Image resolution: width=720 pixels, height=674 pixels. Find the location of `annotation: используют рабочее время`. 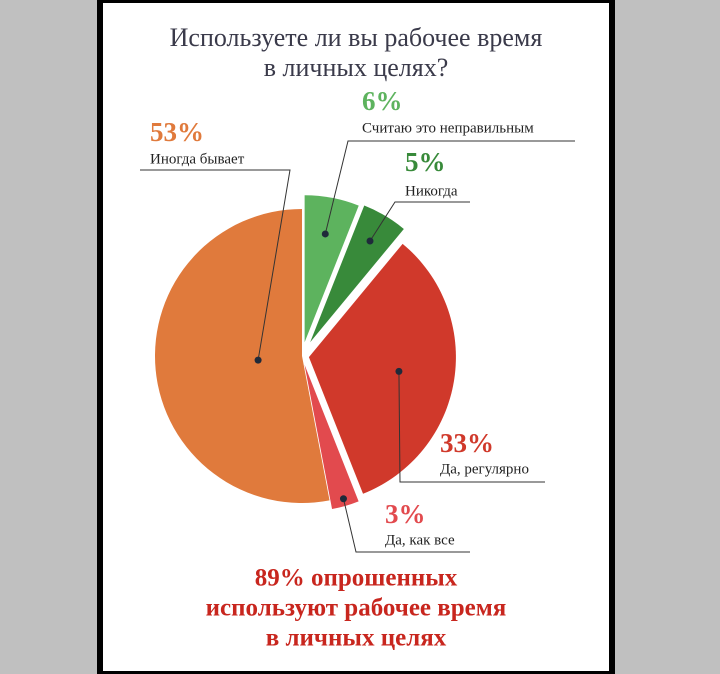

annotation: используют рабочее время is located at coordinates (356, 608).